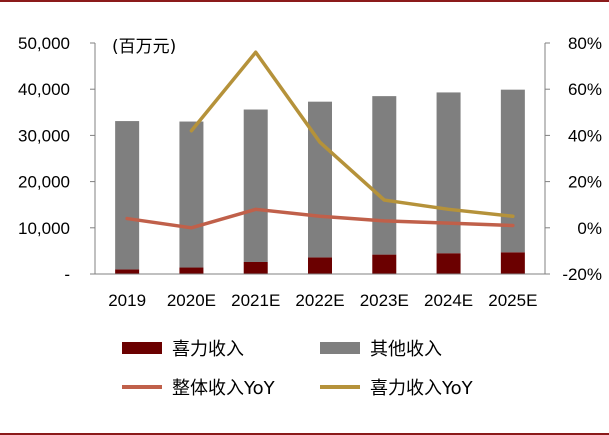  Describe the element at coordinates (512, 300) in the screenshot. I see `x-tick-label: 2025E` at that location.